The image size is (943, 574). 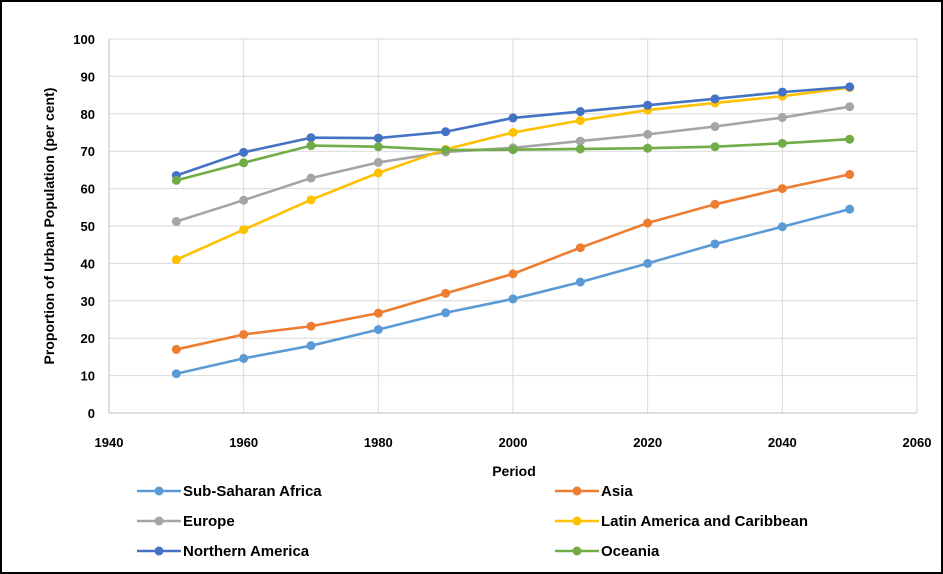 I want to click on x-tick-label: 2020, so click(x=647, y=442).